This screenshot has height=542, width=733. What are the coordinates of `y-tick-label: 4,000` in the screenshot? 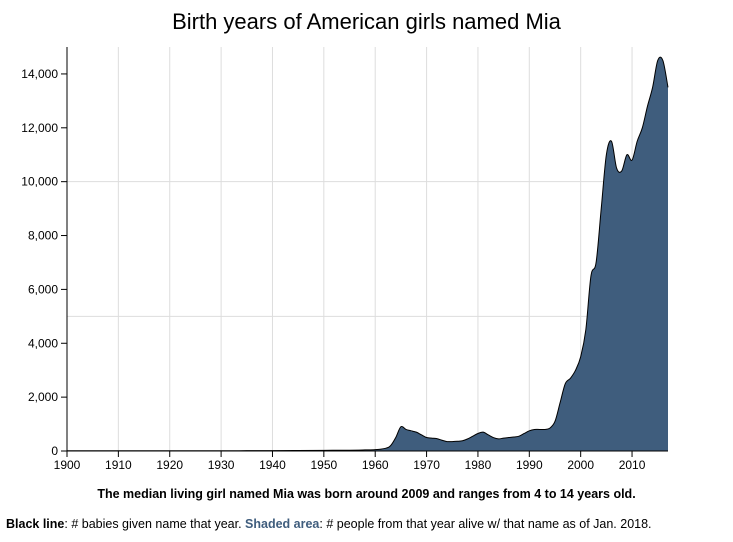 It's located at (43, 343).